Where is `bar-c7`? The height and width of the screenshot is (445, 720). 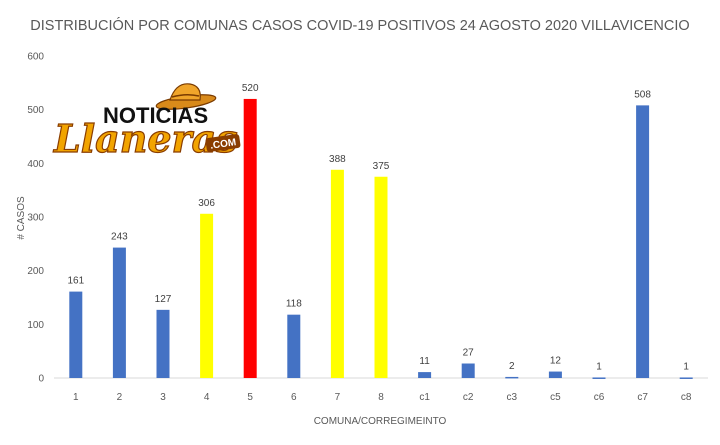 bar-c7 is located at coordinates (643, 241).